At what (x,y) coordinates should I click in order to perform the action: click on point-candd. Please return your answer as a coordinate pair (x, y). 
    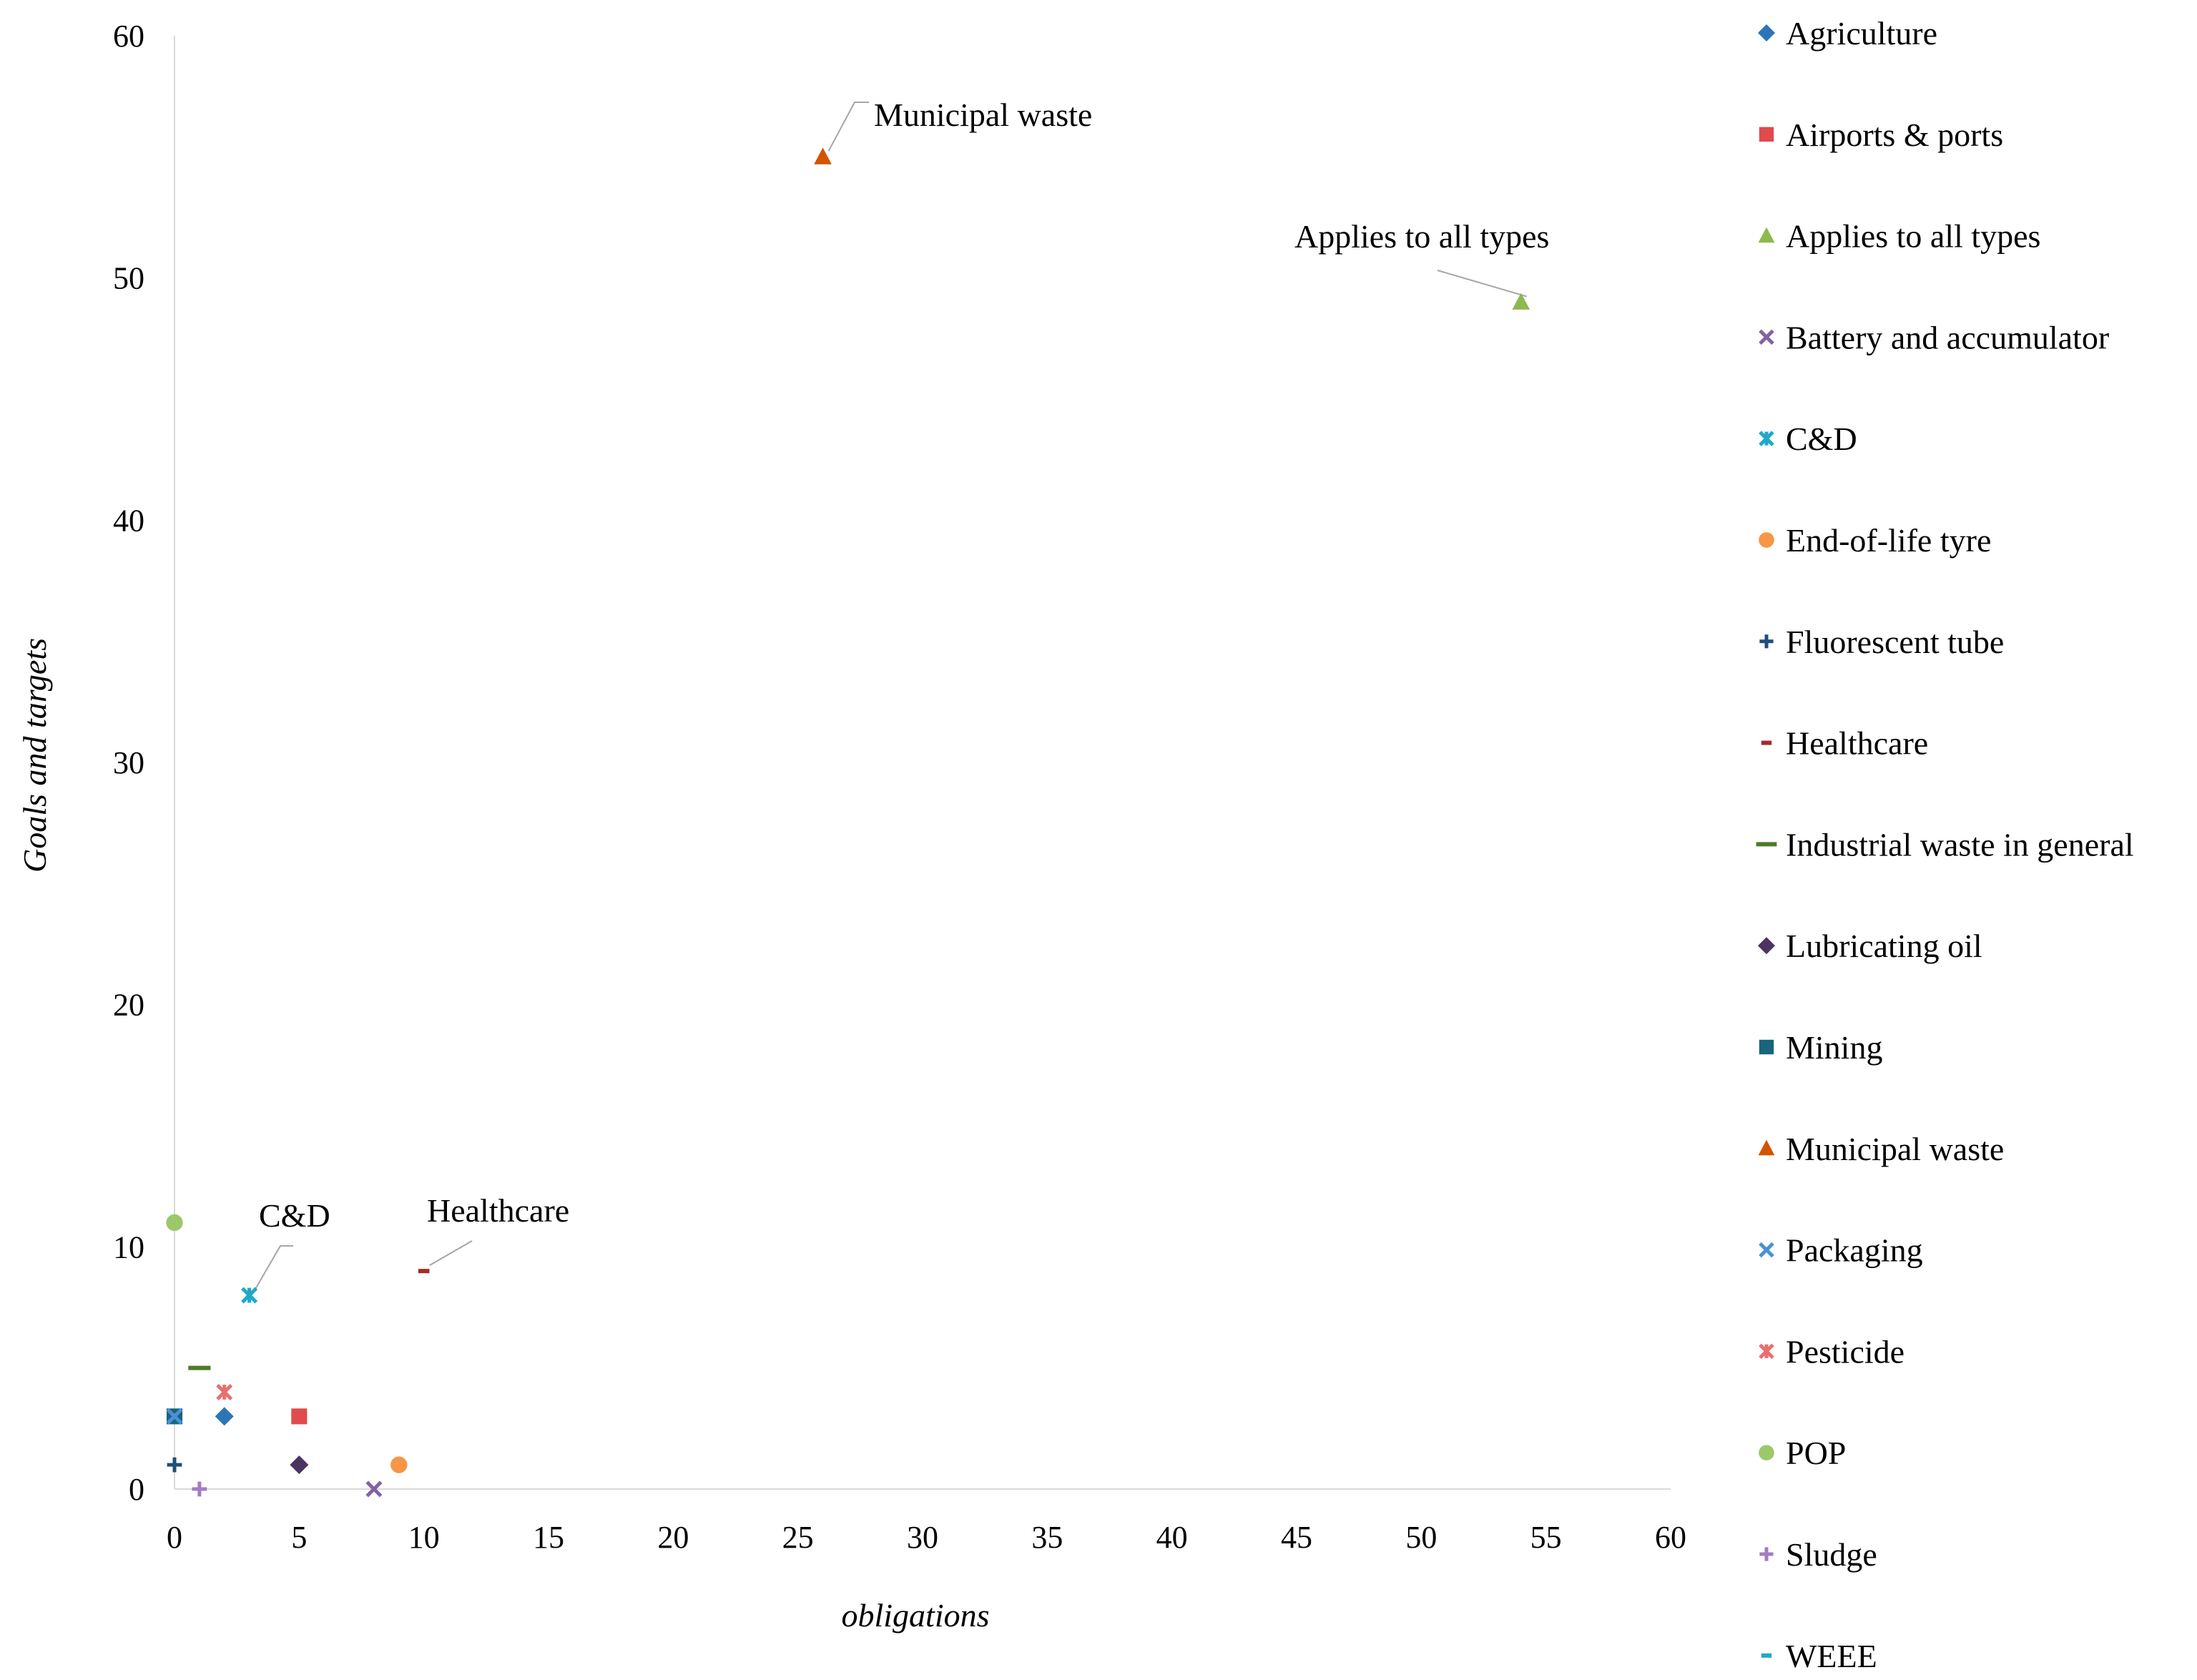
    Looking at the image, I should click on (250, 1295).